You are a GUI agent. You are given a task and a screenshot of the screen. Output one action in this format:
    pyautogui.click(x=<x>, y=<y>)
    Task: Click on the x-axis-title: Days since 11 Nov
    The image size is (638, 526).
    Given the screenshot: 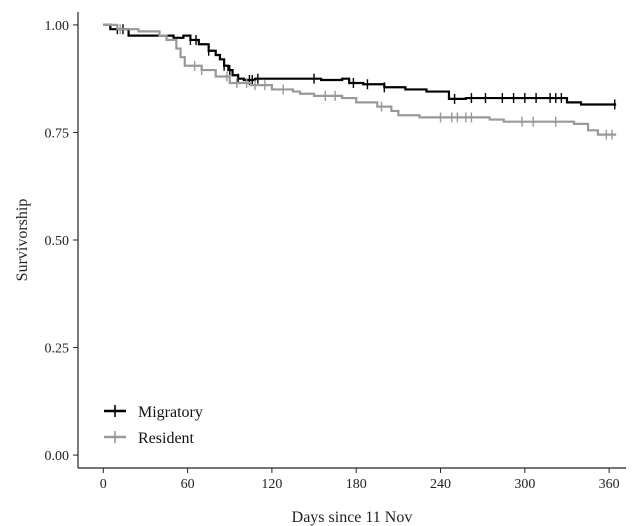 What is the action you would take?
    pyautogui.click(x=352, y=517)
    